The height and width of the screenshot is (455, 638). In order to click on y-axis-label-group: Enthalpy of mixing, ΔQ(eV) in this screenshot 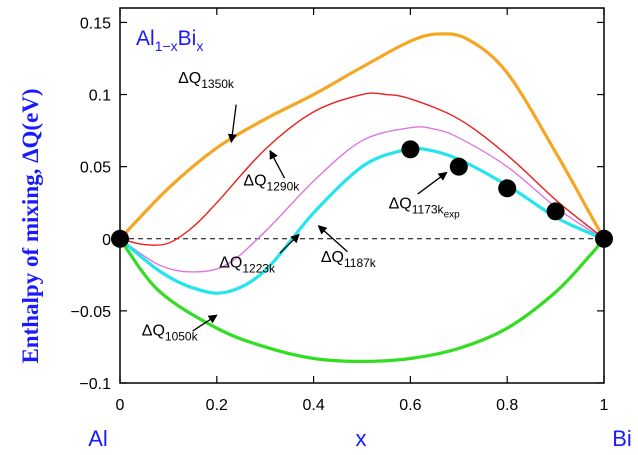, I will do `click(30, 225)`.